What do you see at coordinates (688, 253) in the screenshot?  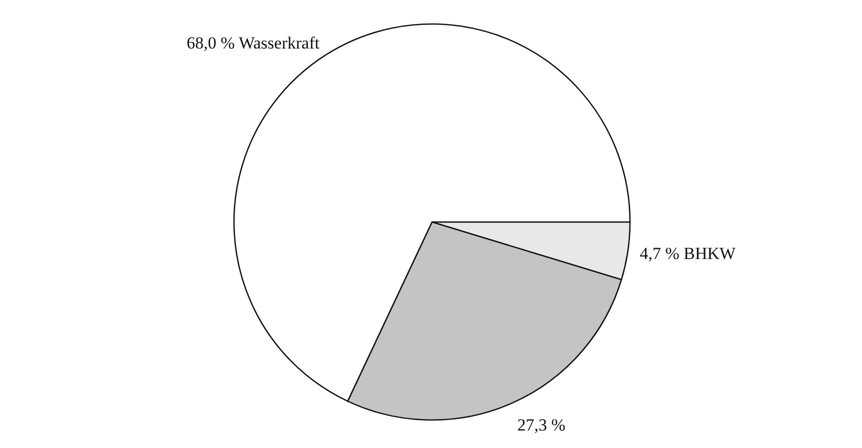 I see `slice-label: 4,7 % BHKW` at bounding box center [688, 253].